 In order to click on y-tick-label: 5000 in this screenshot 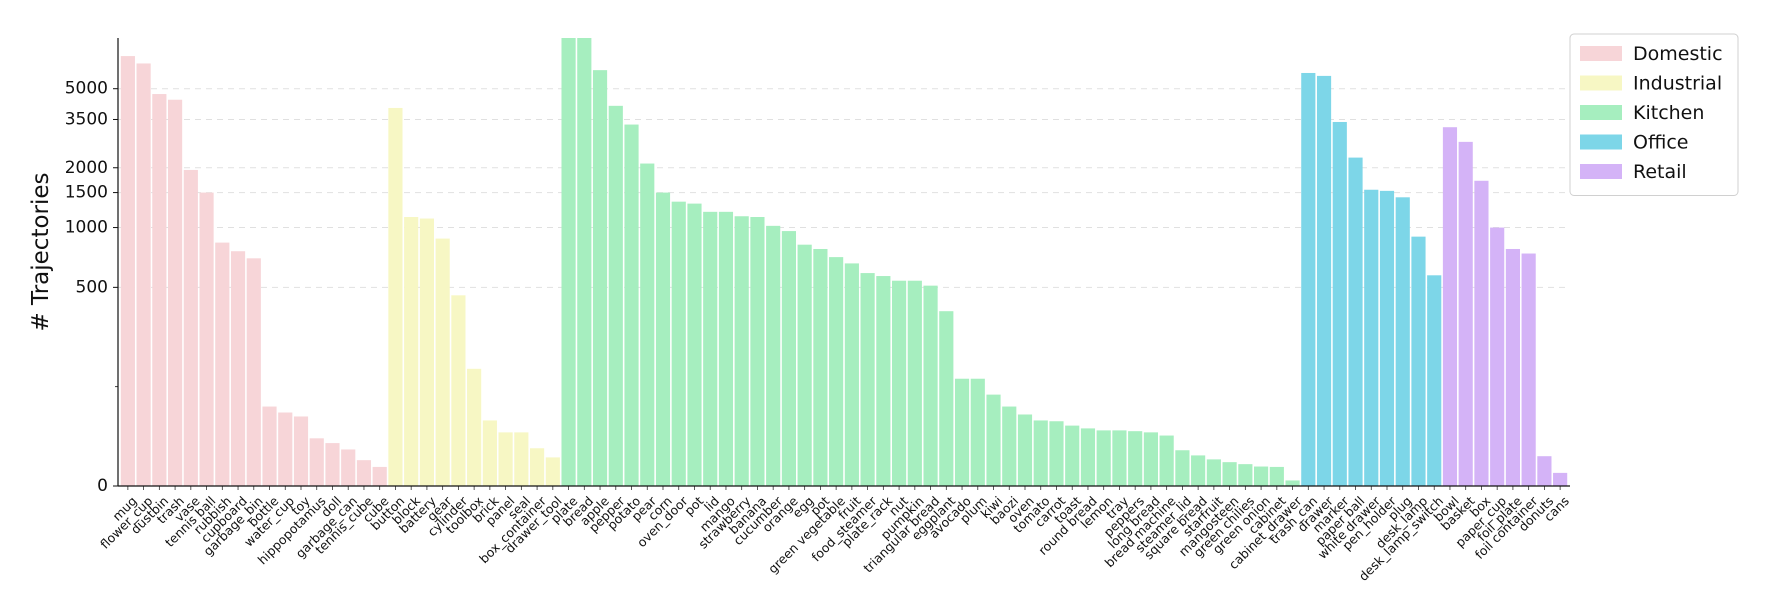, I will do `click(86, 89)`.